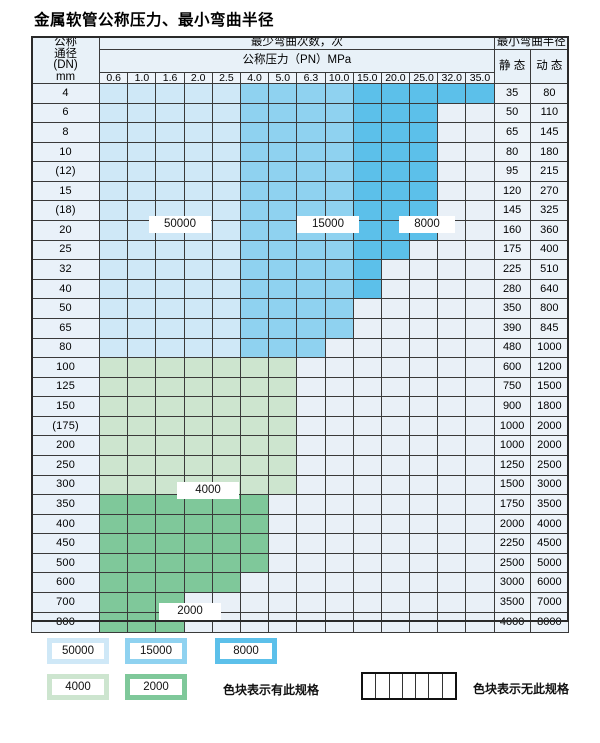  I want to click on dn-label-cell: 40, so click(65, 289).